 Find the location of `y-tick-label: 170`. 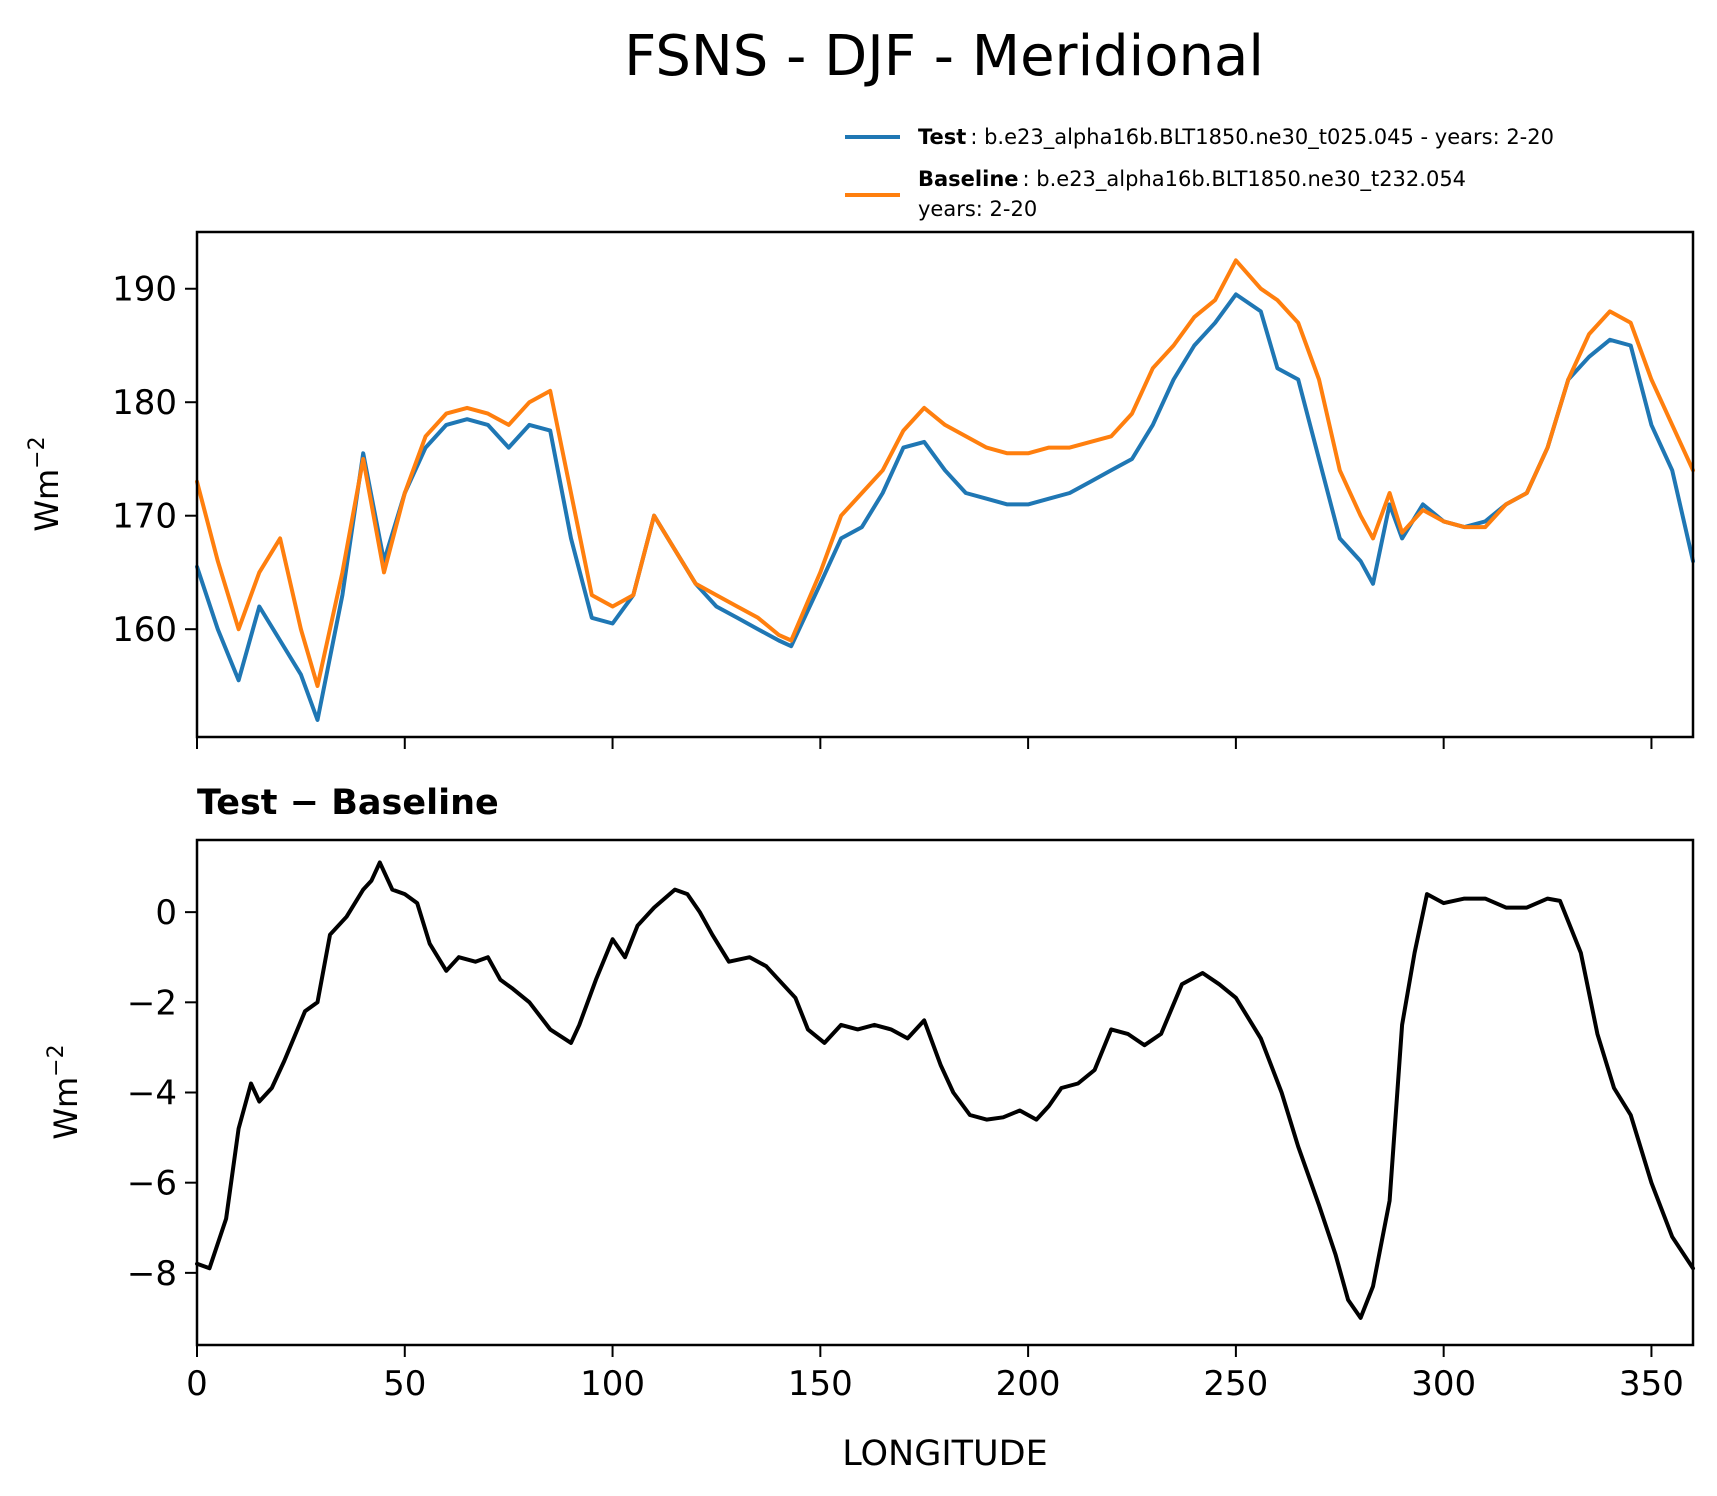

y-tick-label: 170 is located at coordinates (144, 517).